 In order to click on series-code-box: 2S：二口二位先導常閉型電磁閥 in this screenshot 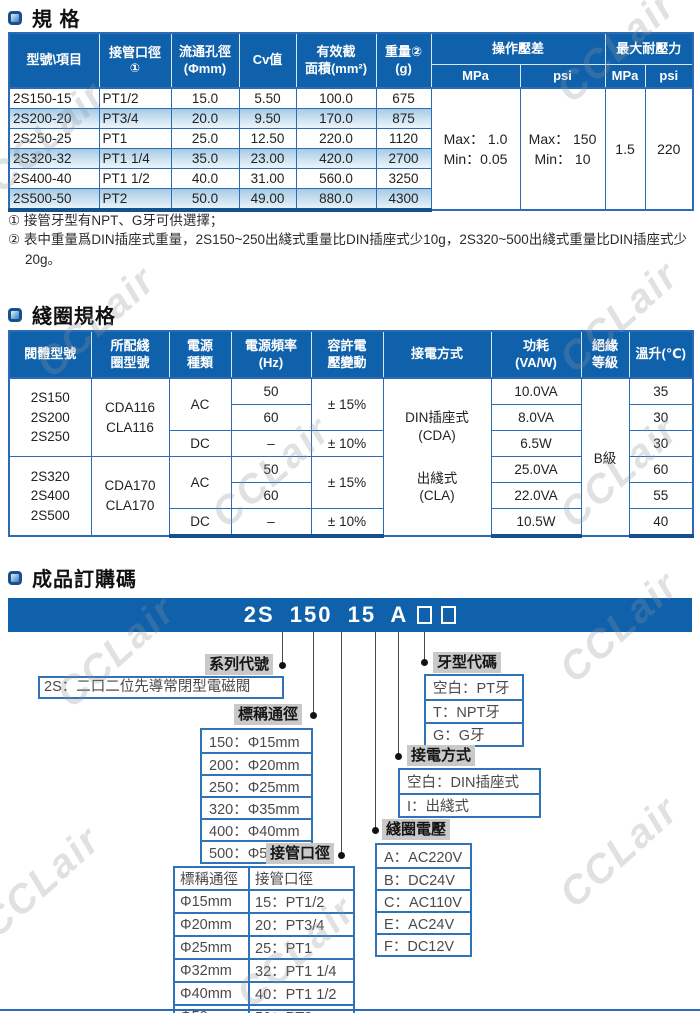, I will do `click(161, 687)`.